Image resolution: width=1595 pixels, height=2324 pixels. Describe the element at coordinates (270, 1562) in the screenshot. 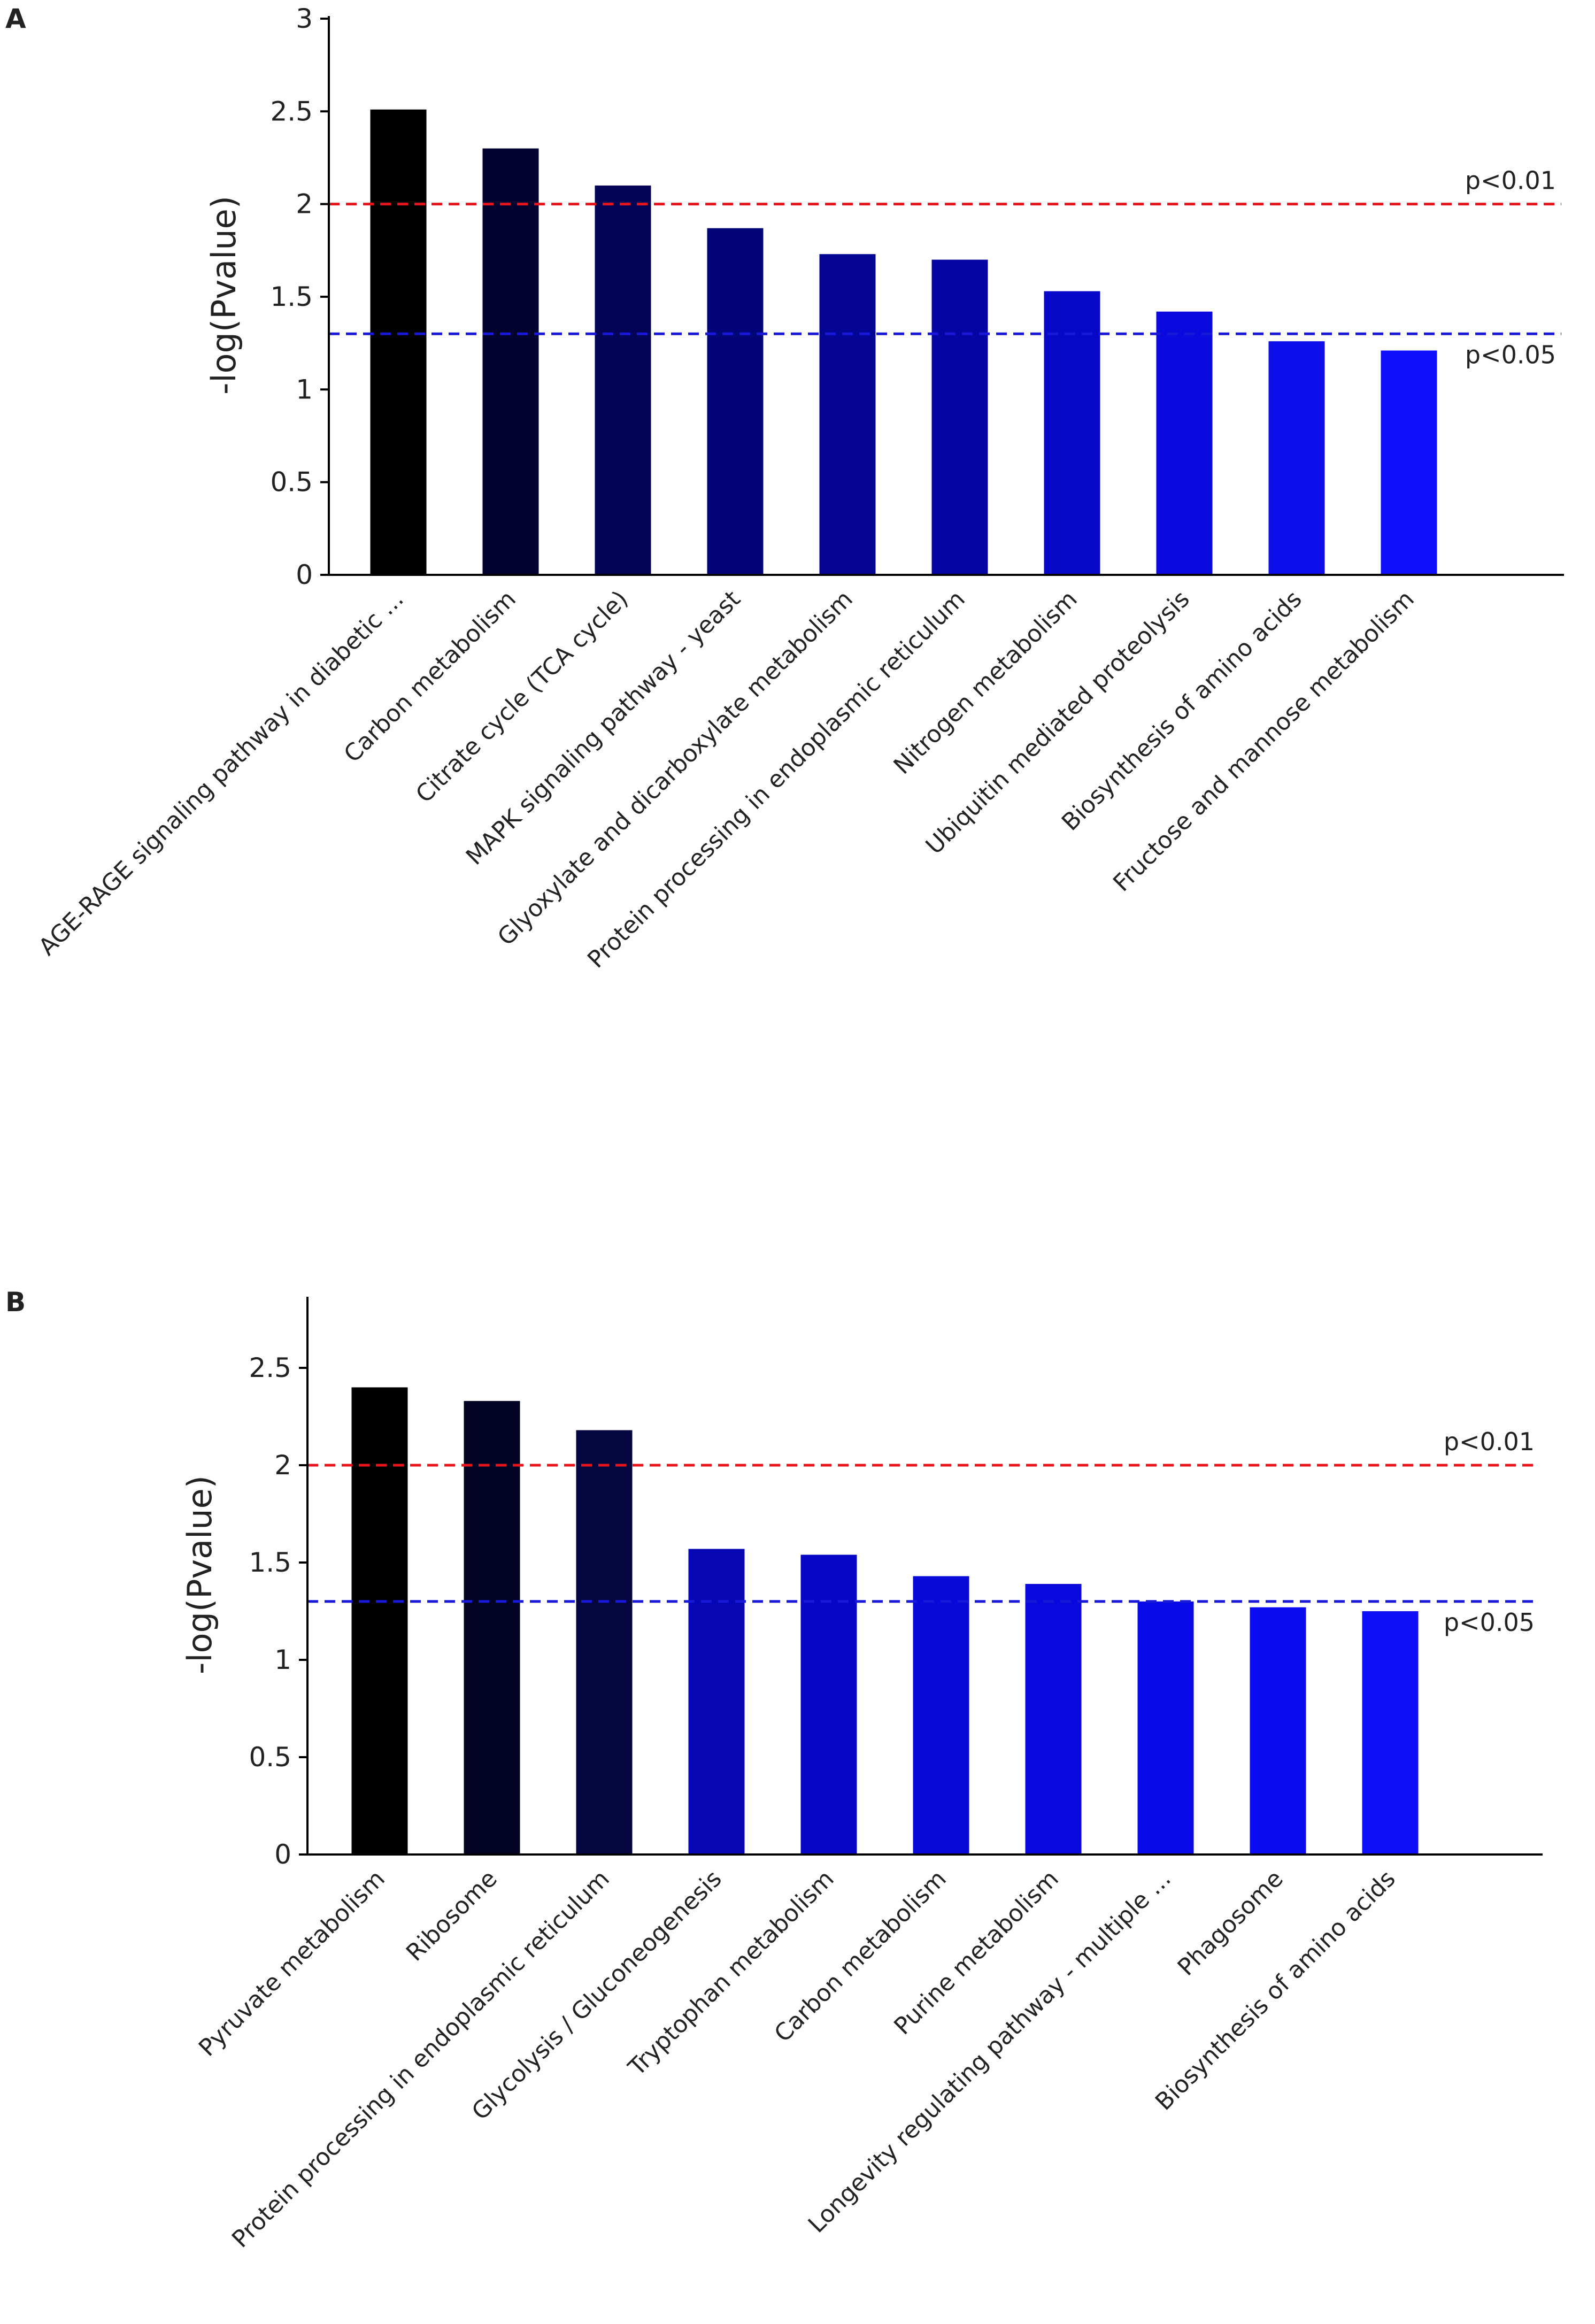

I see `chart-b-y-tick-label: 1.5` at that location.